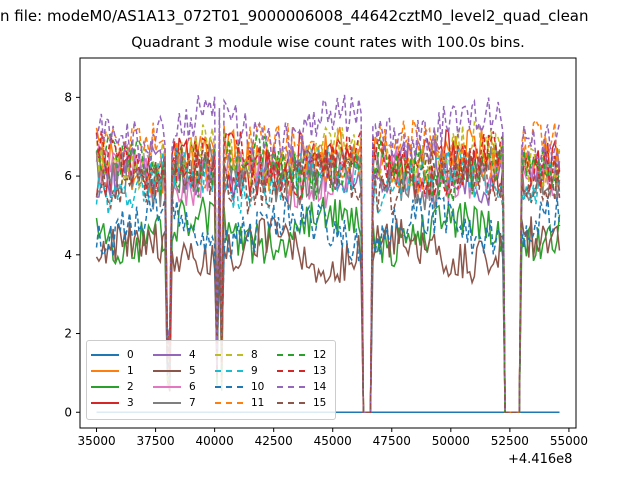  I want to click on y-tick-label: 0, so click(68, 412).